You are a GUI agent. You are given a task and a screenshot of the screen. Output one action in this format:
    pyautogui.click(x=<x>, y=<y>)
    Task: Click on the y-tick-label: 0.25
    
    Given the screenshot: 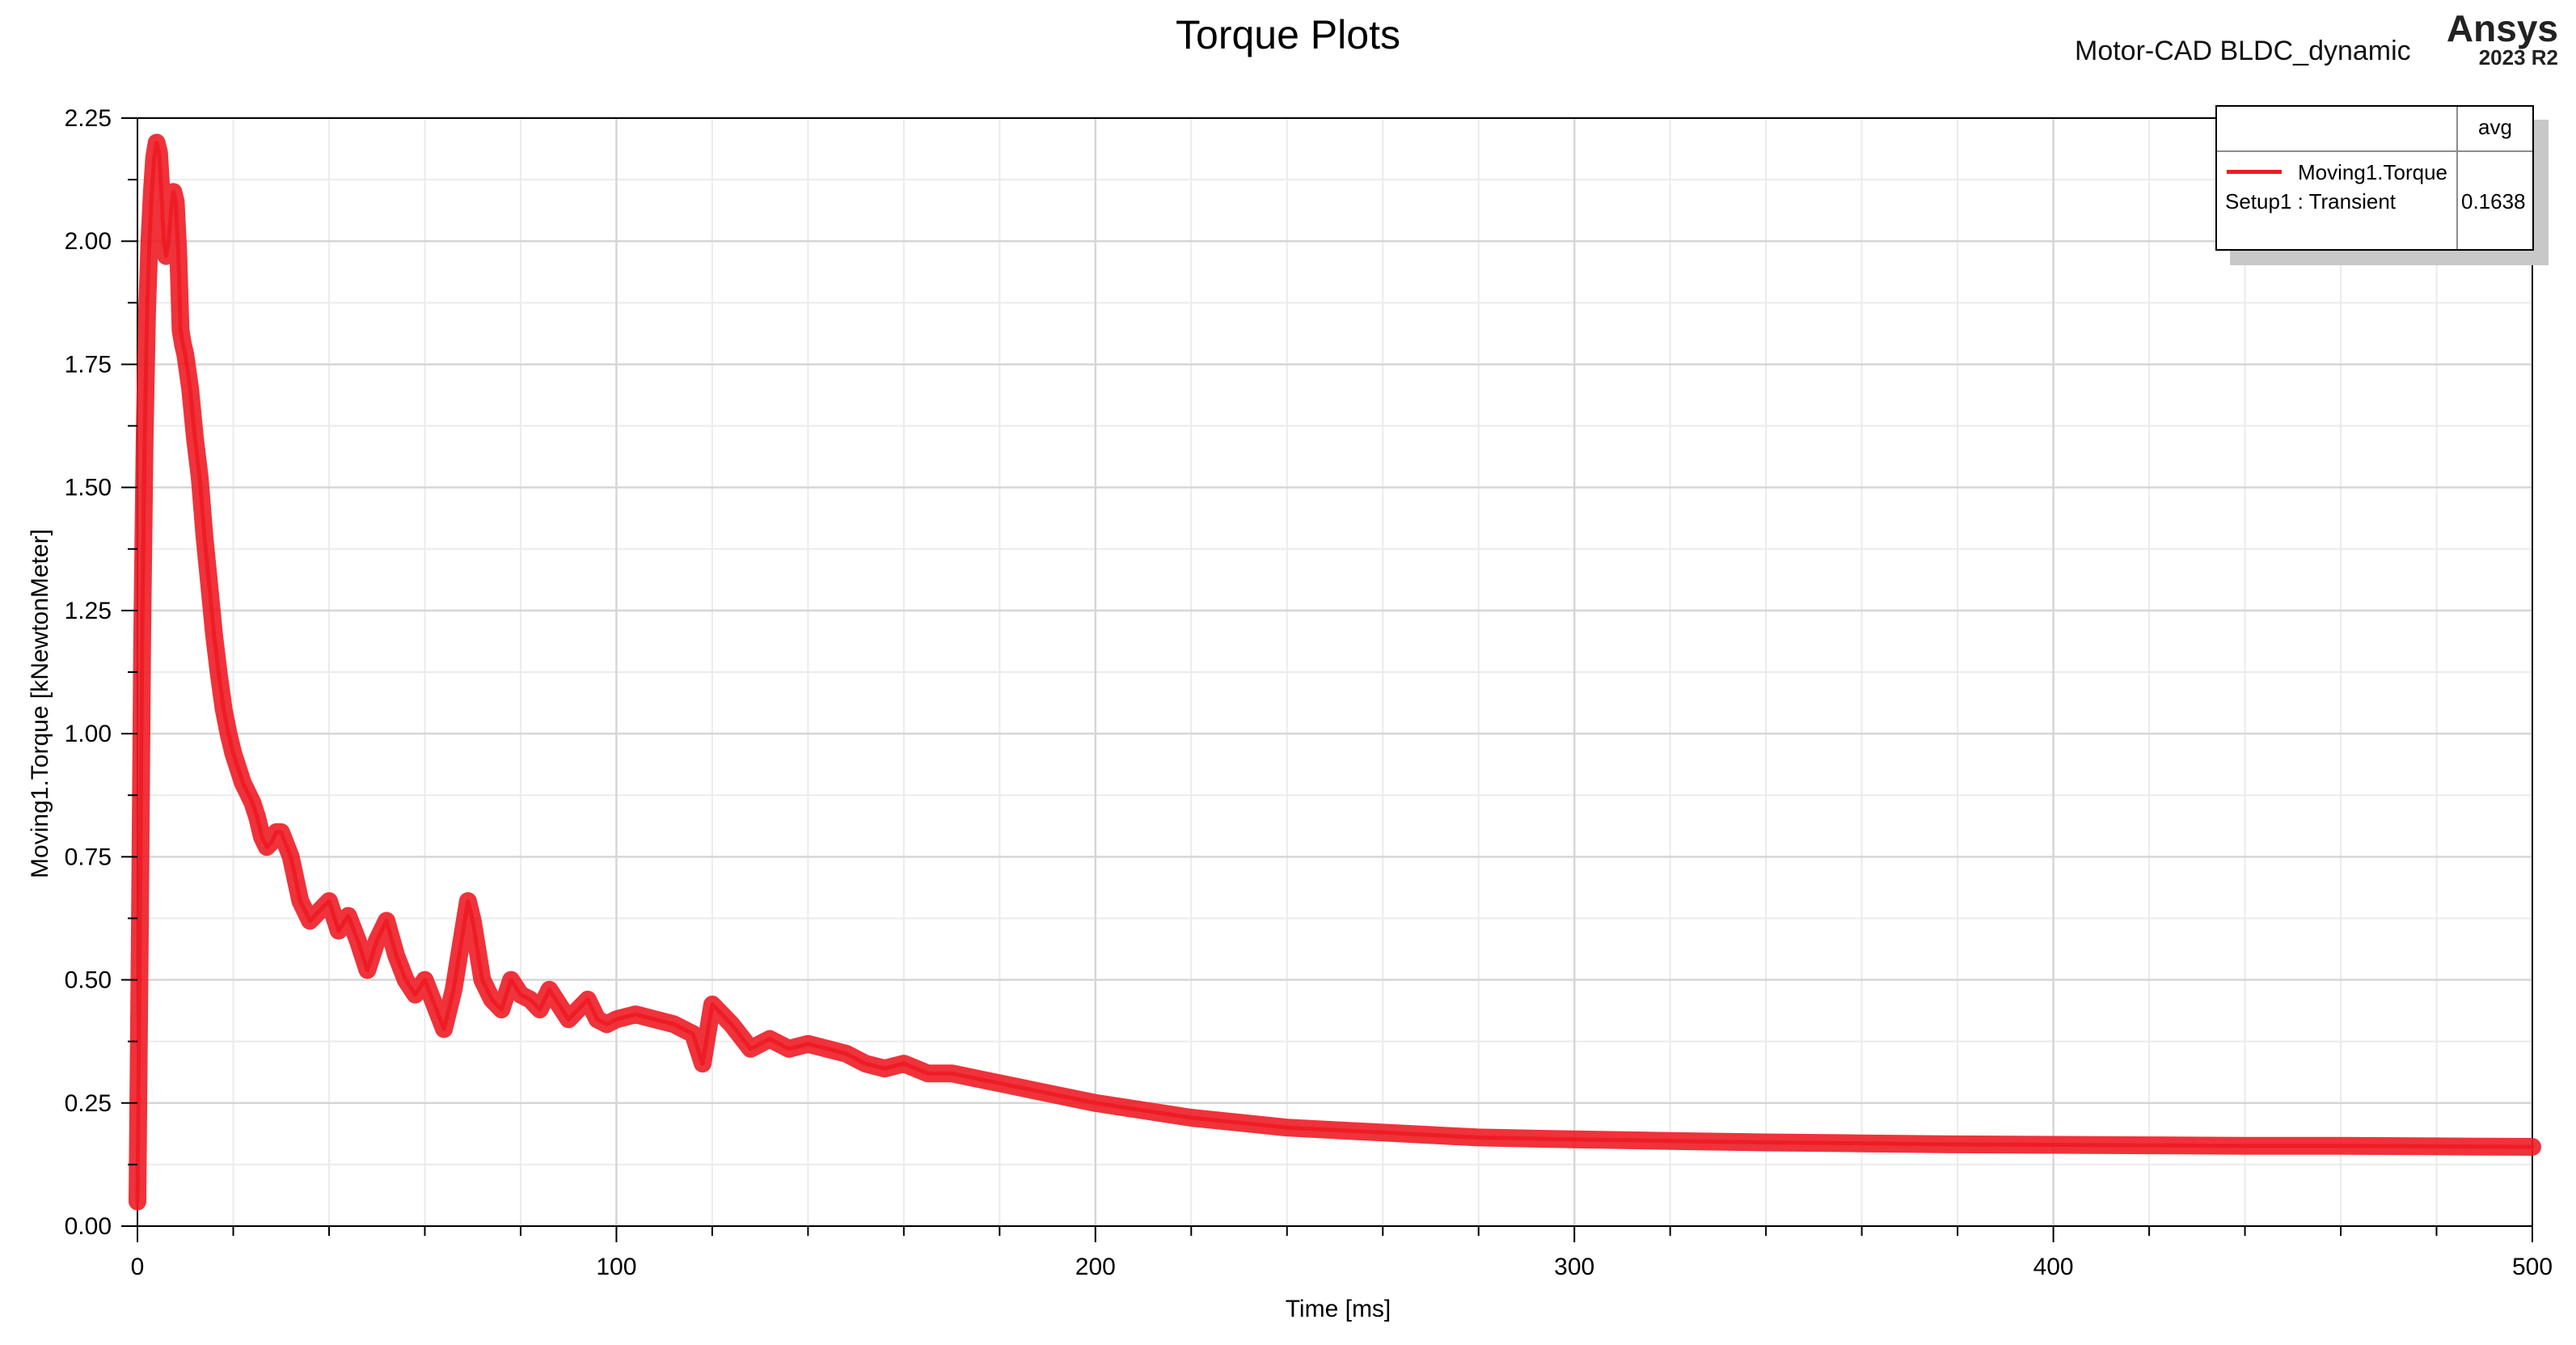 What is the action you would take?
    pyautogui.click(x=88, y=1103)
    